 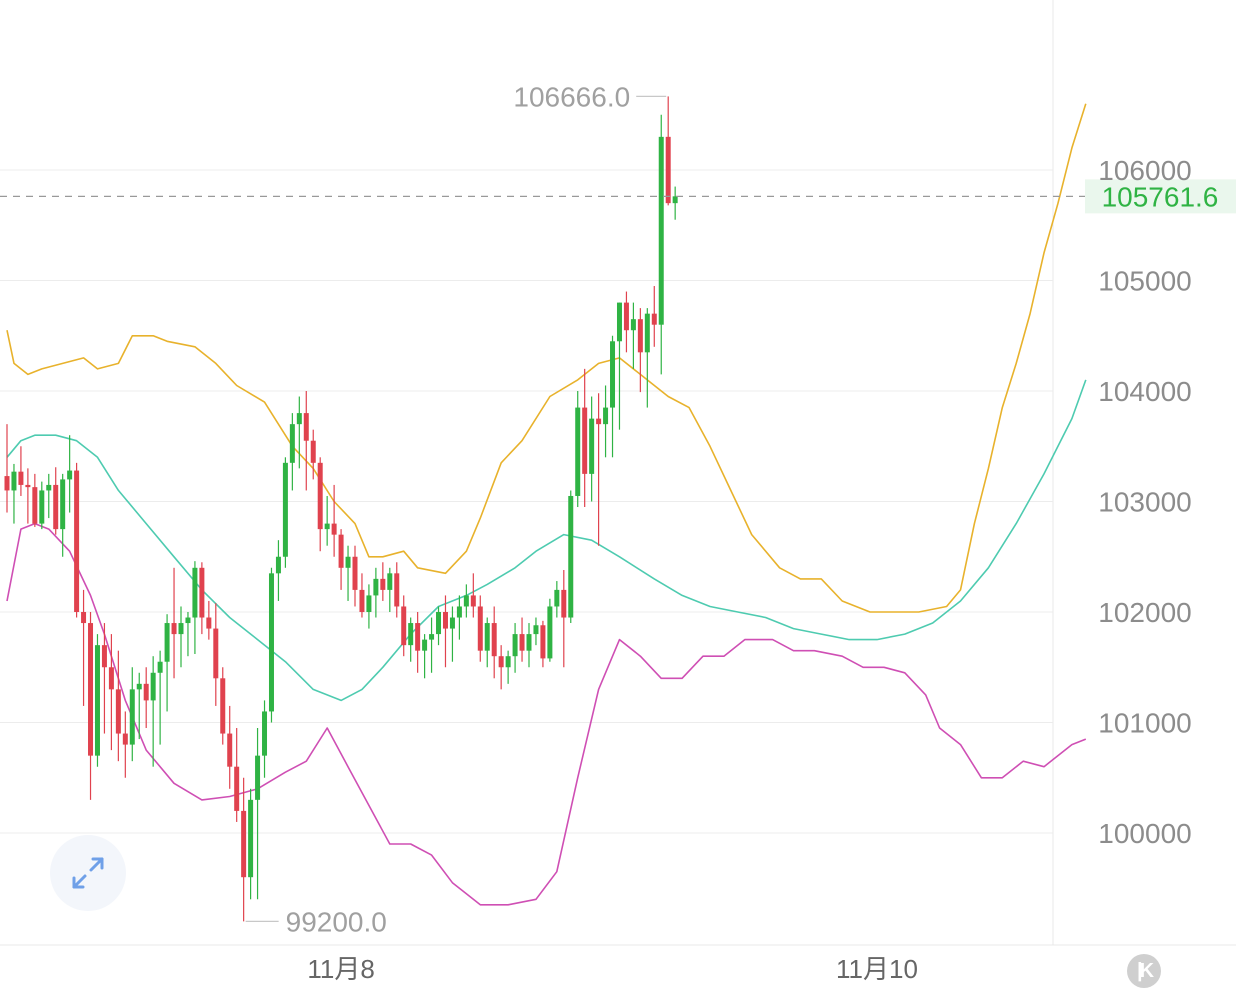 I want to click on scroll-to-latest-icon: |K, so click(x=1145, y=970).